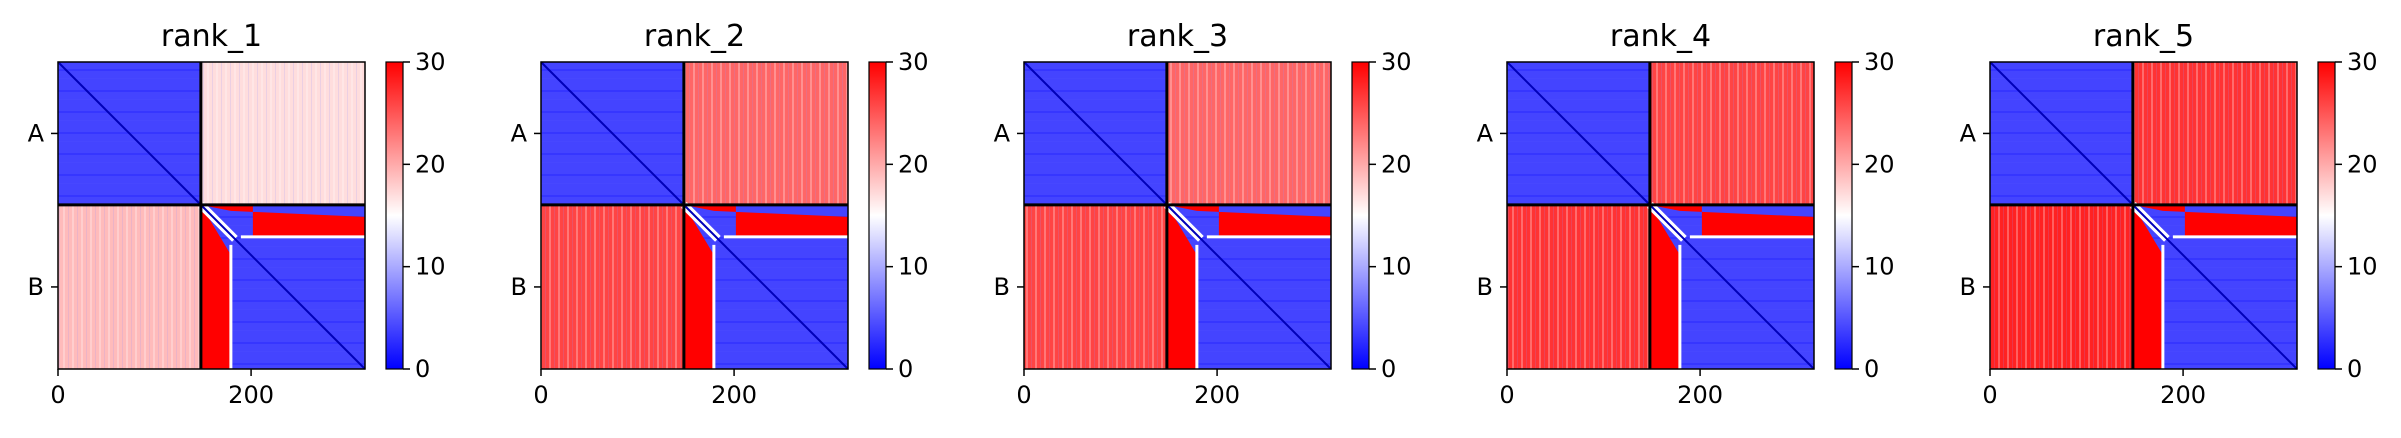 This screenshot has width=2401, height=438. Describe the element at coordinates (1660, 36) in the screenshot. I see `panel-title: rank_4` at that location.